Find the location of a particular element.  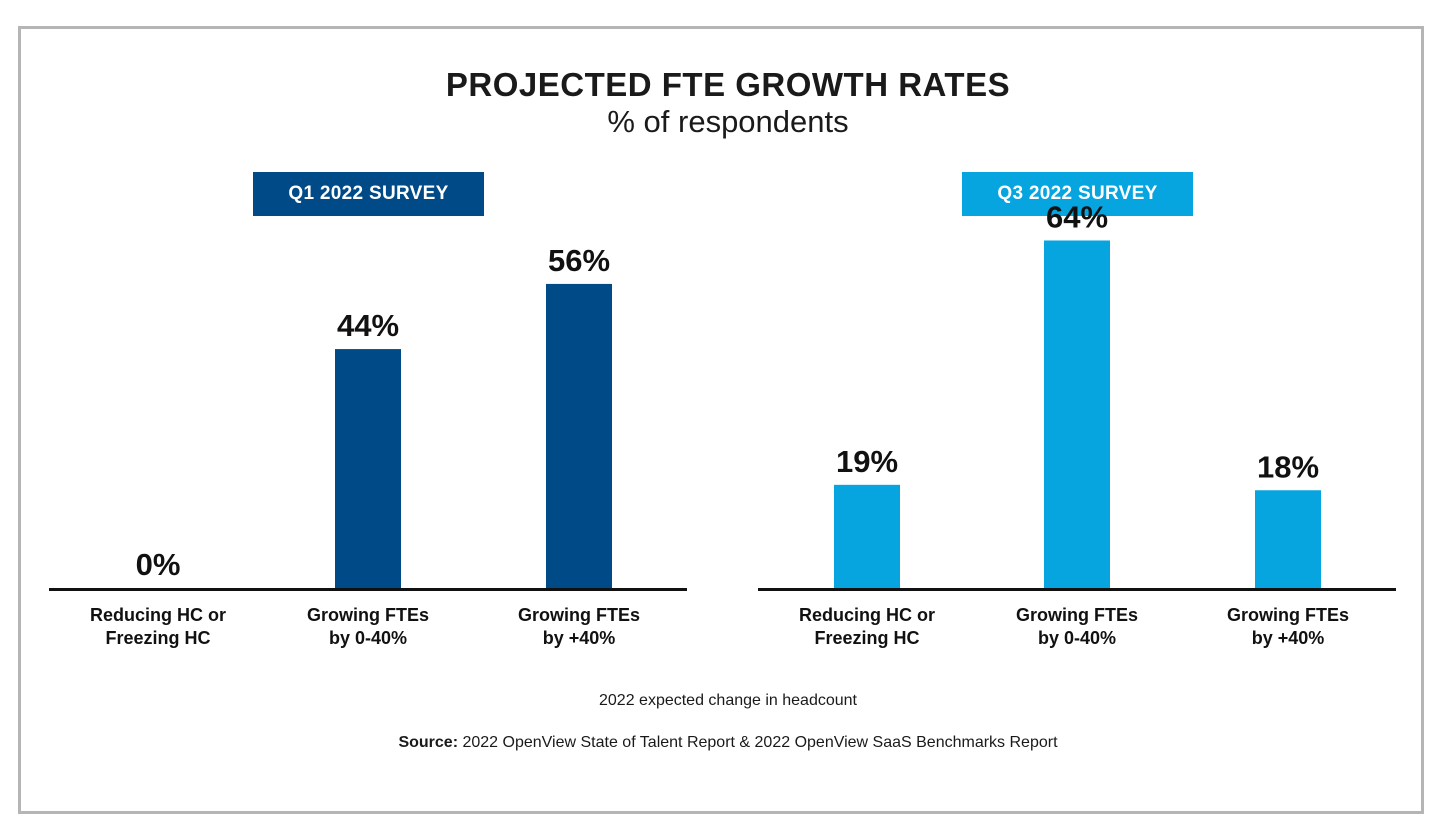

q3-category-label-3: by +40% is located at coordinates (1288, 638).